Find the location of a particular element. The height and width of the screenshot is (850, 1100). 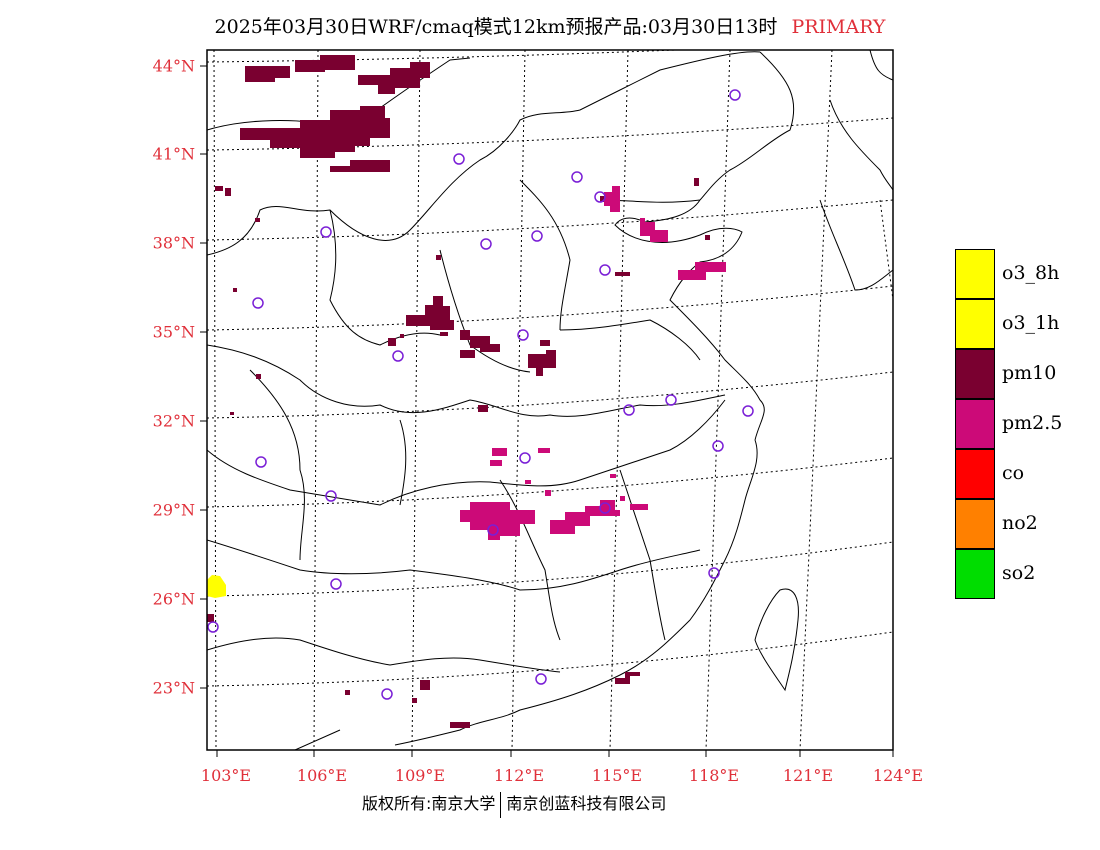

lat-label: 44°N is located at coordinates (173, 66).